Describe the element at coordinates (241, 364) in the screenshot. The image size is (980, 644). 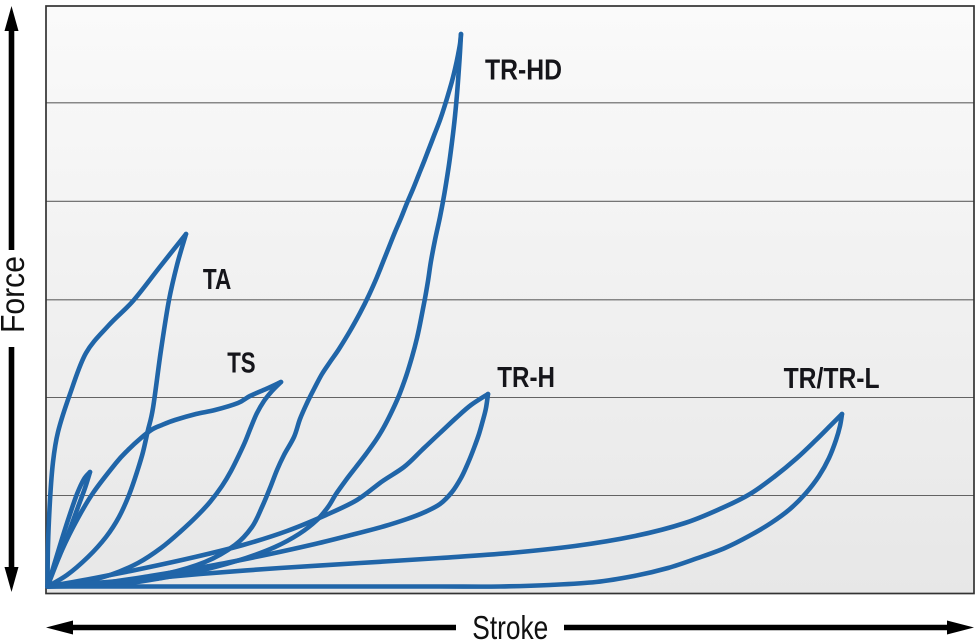
I see `svg-text: TS` at that location.